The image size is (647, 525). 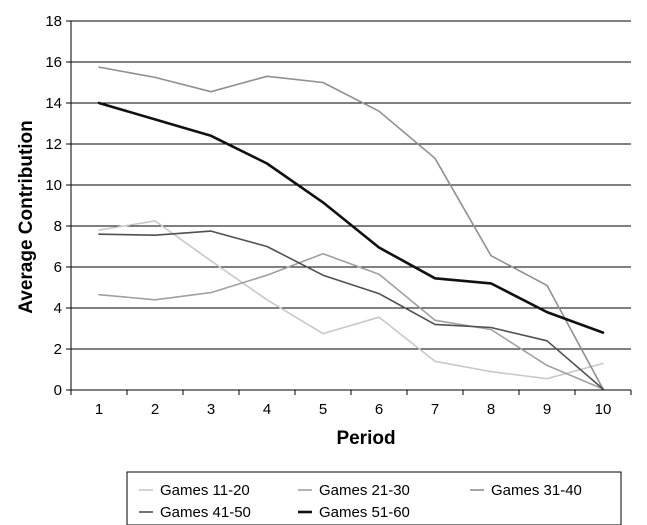 I want to click on x-tick-label: 5, so click(x=323, y=409).